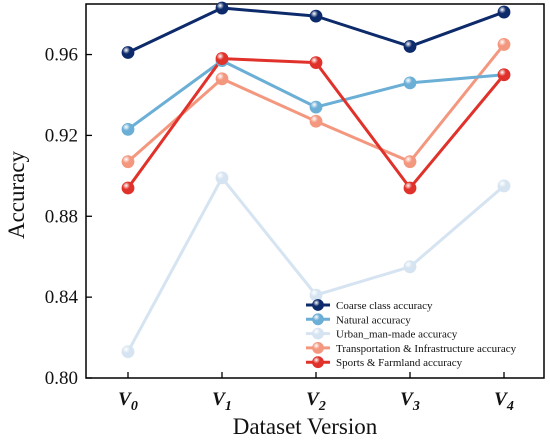  I want to click on y-tick-label: 0.80, so click(61, 378).